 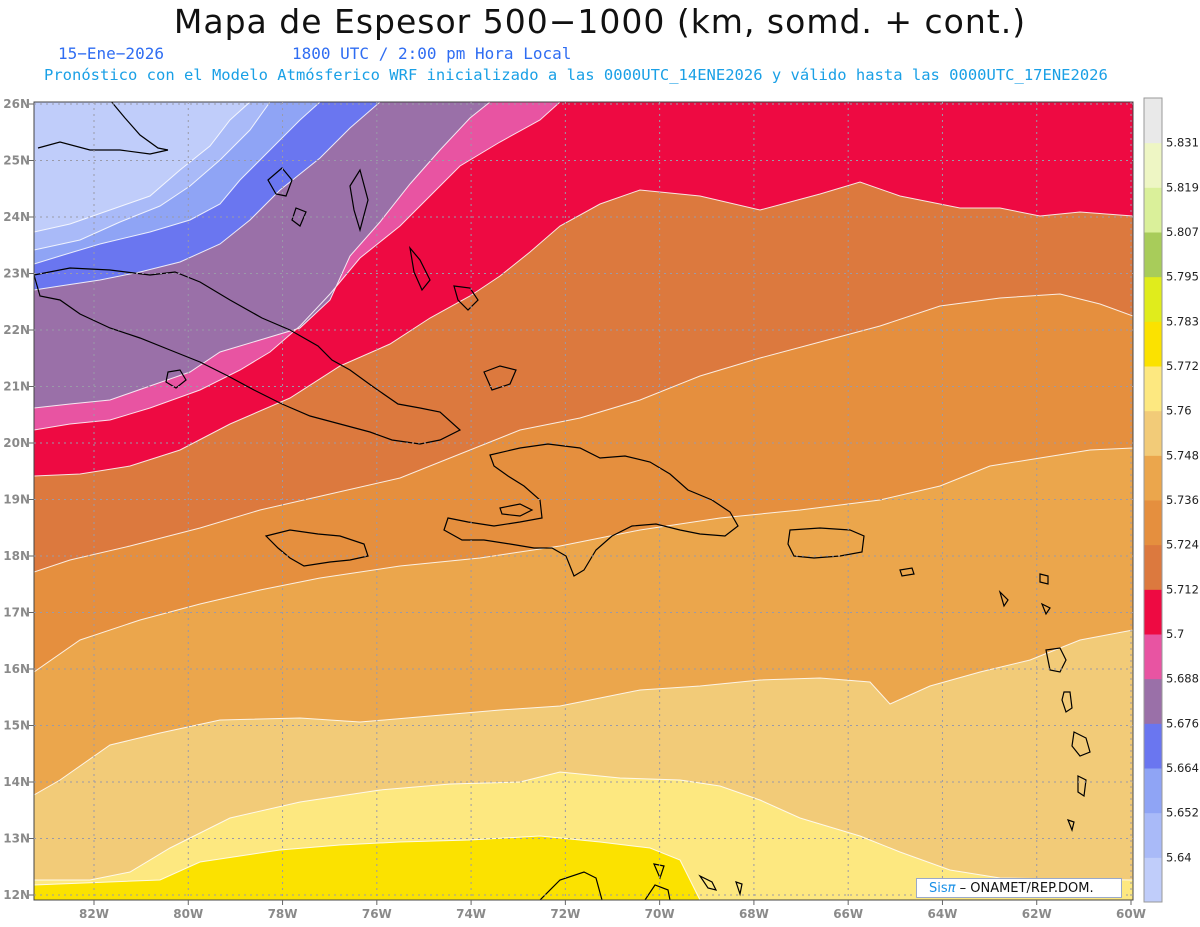 What do you see at coordinates (1182, 723) in the screenshot?
I see `colorbar-label: 5.676` at bounding box center [1182, 723].